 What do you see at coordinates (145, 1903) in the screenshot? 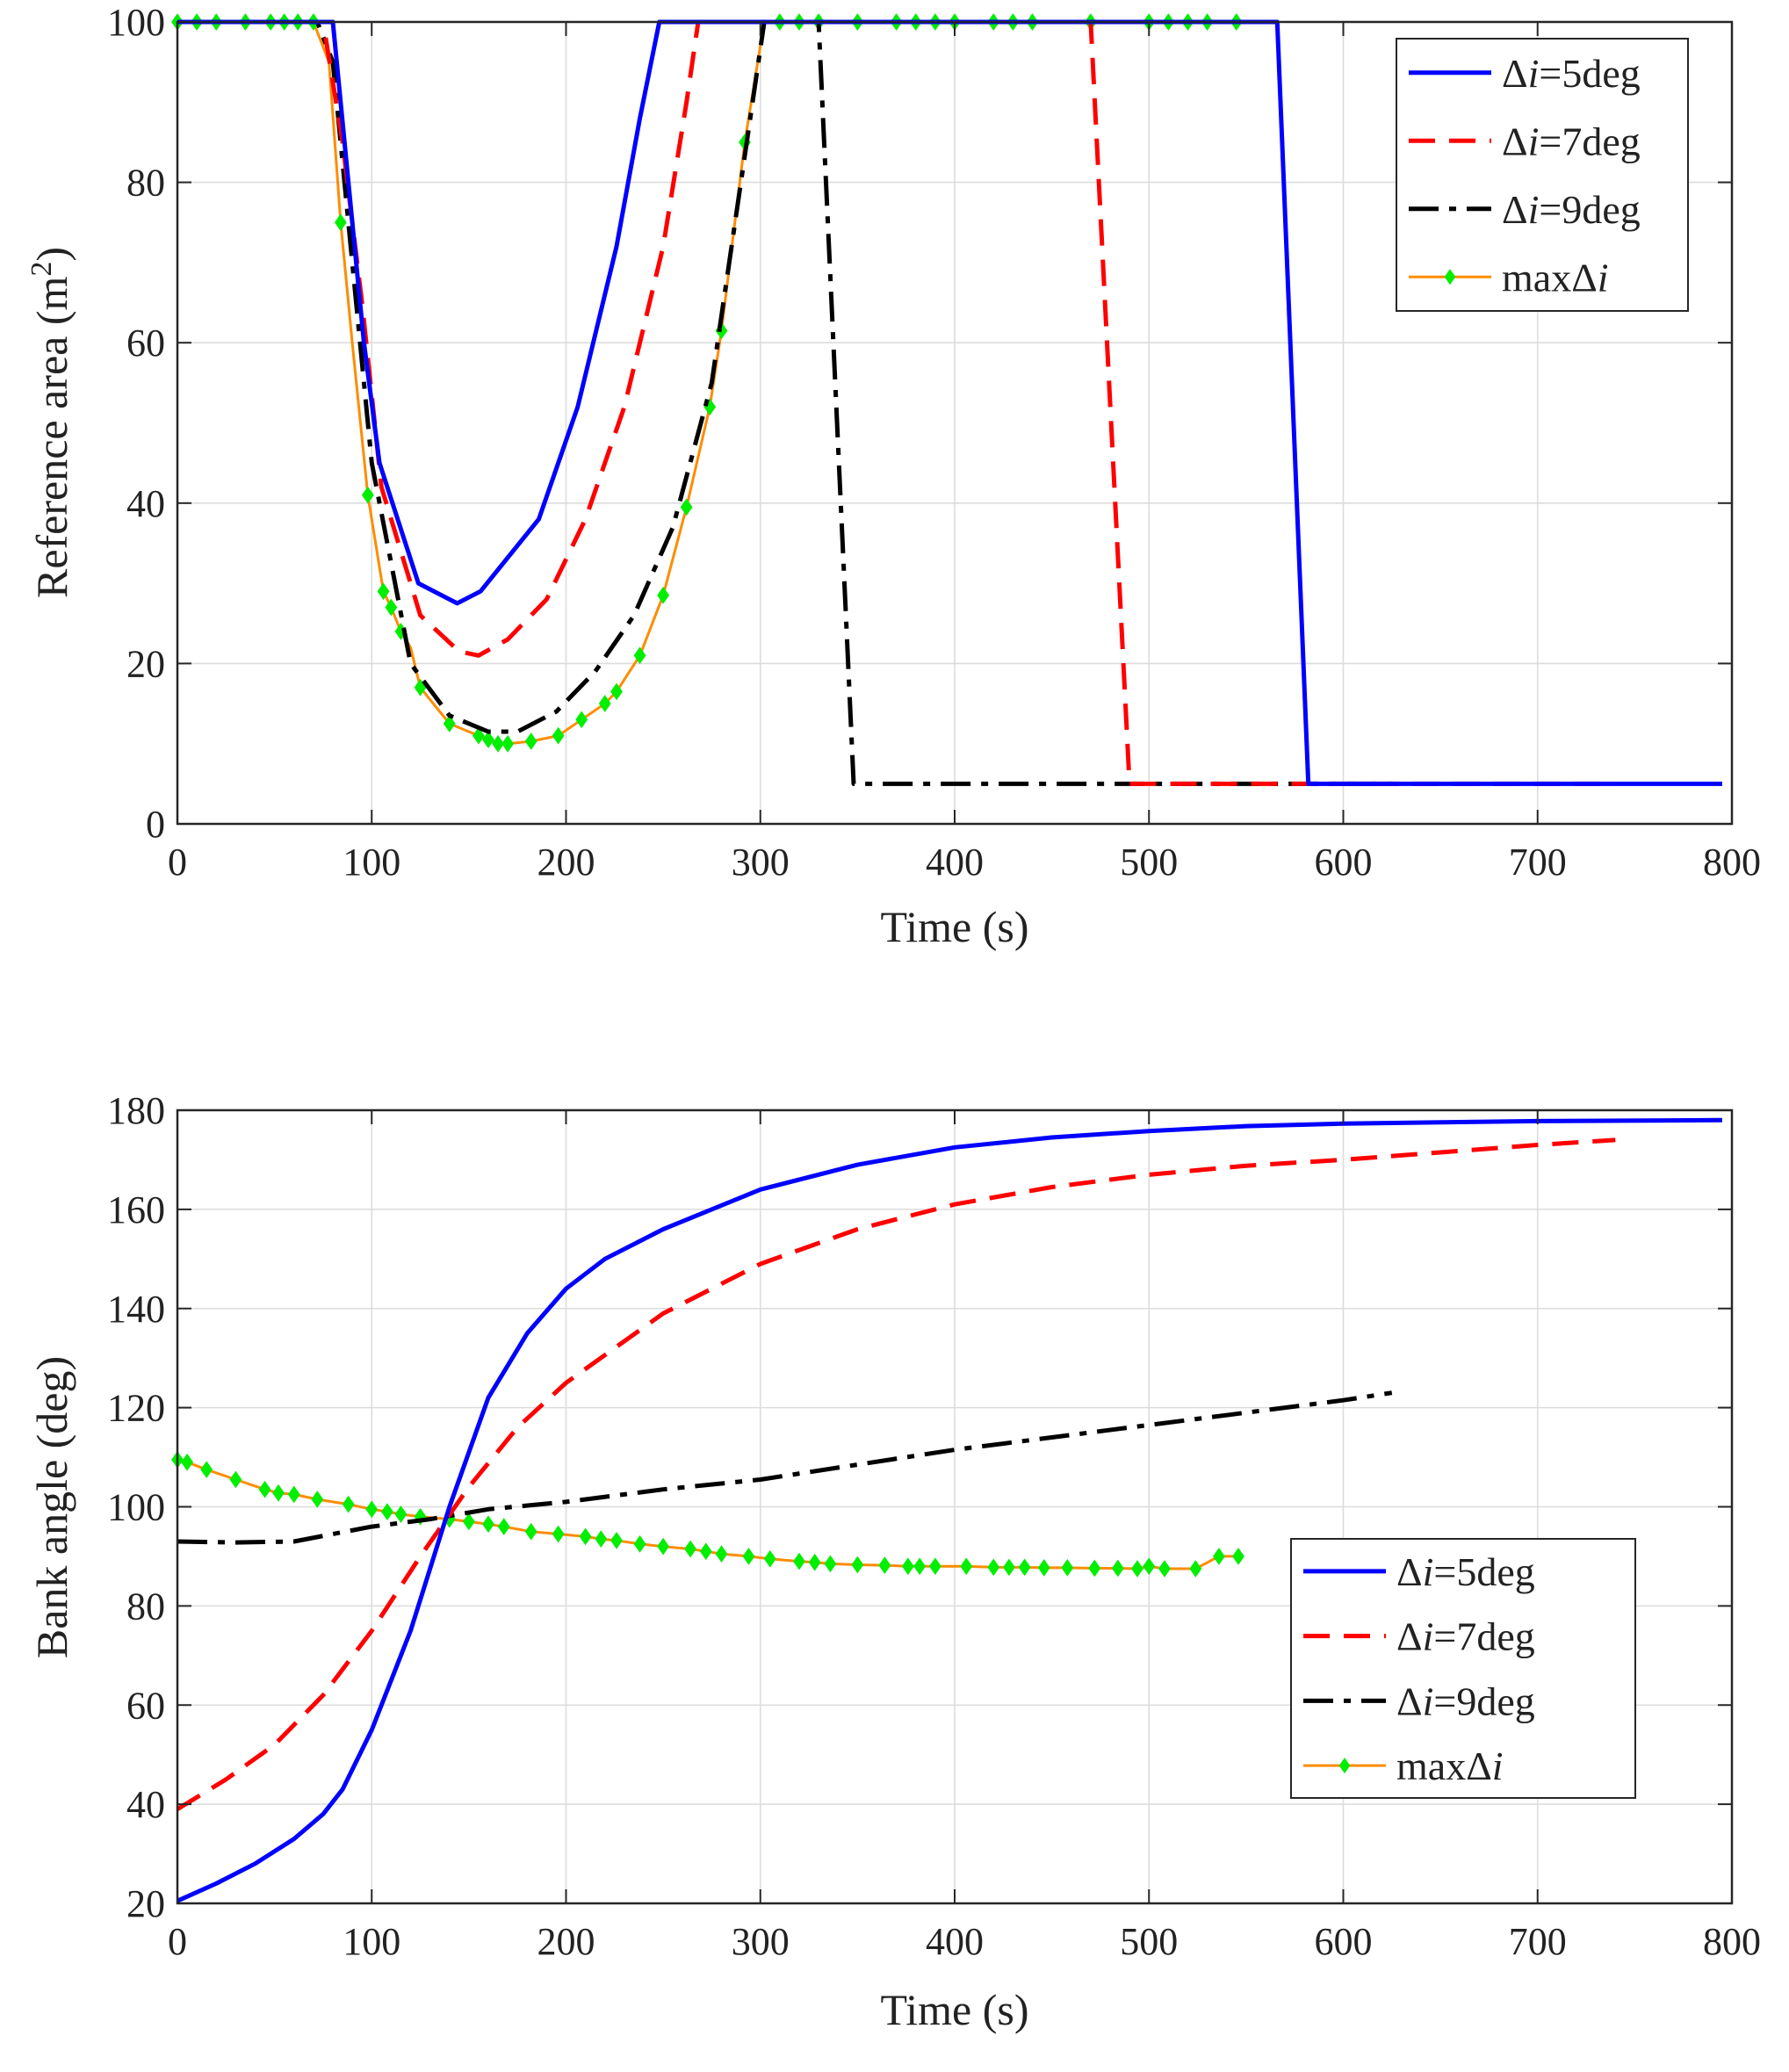
I see `y-tick-label: 20` at bounding box center [145, 1903].